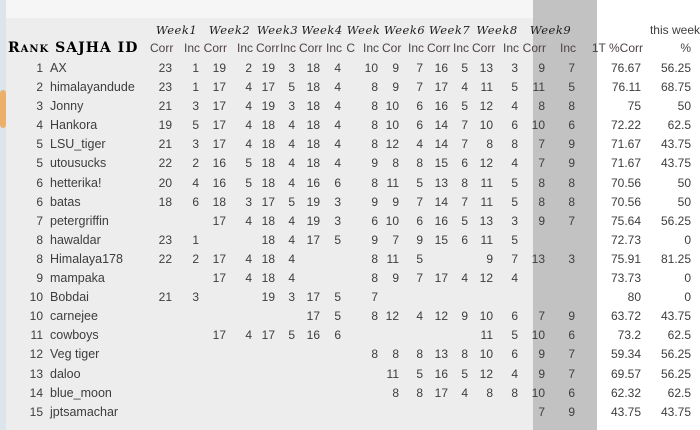 The image size is (700, 430). I want to click on week1-inc-cell: 4, so click(195, 182).